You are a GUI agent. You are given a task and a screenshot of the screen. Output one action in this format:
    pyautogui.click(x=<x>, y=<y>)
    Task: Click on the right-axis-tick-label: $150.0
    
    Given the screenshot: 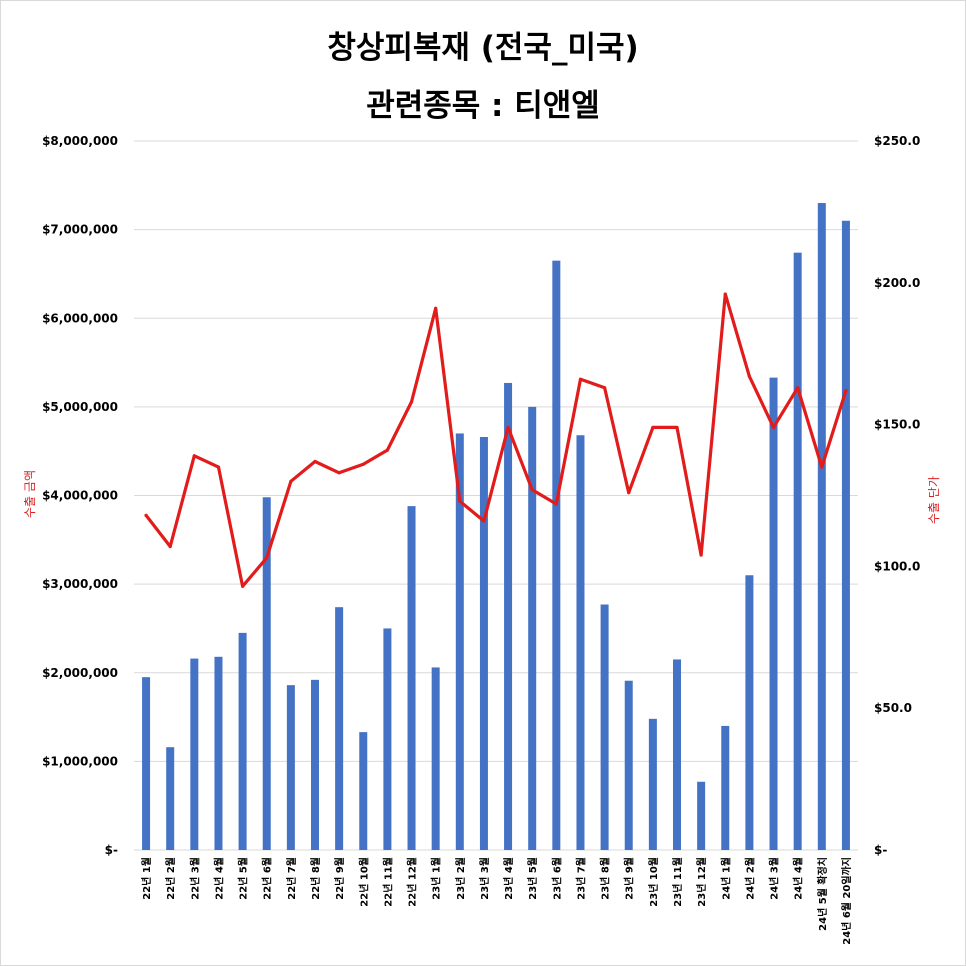 What is the action you would take?
    pyautogui.click(x=897, y=425)
    